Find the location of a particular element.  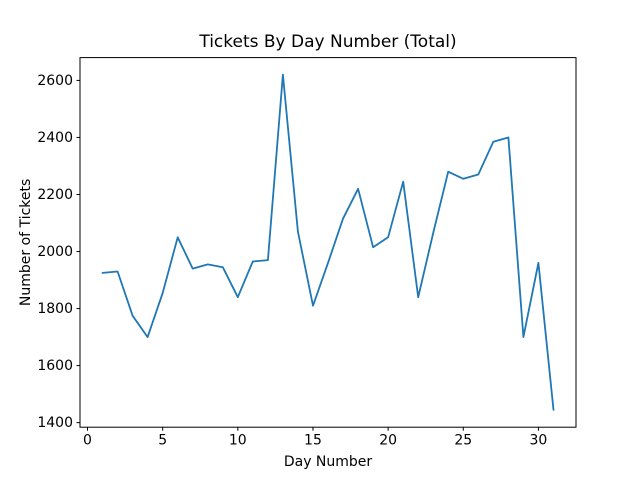

y-tick-label: 1400 is located at coordinates (55, 423).